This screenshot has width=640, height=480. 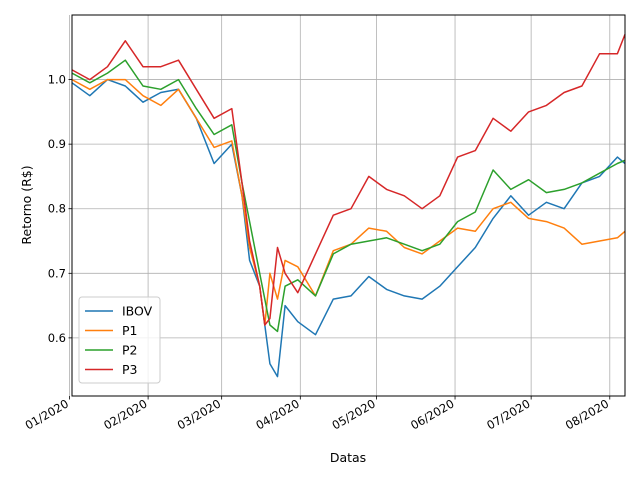 What do you see at coordinates (130, 350) in the screenshot?
I see `legend-label-p2: P2` at bounding box center [130, 350].